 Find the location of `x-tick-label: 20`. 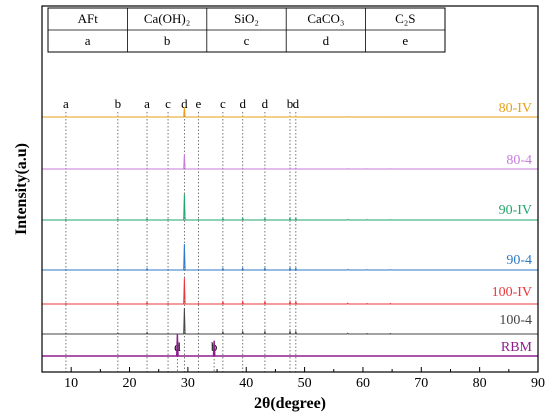

x-tick-label: 20 is located at coordinates (130, 383).